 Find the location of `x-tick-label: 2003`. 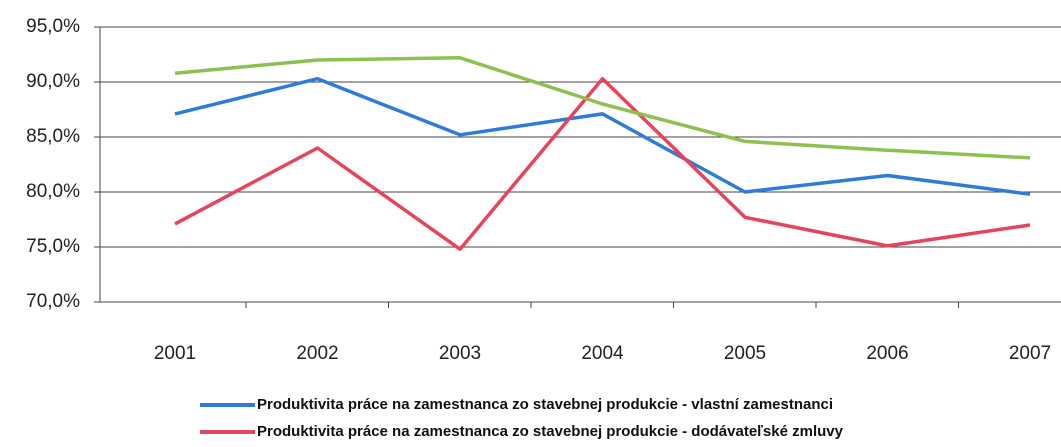

x-tick-label: 2003 is located at coordinates (460, 353).